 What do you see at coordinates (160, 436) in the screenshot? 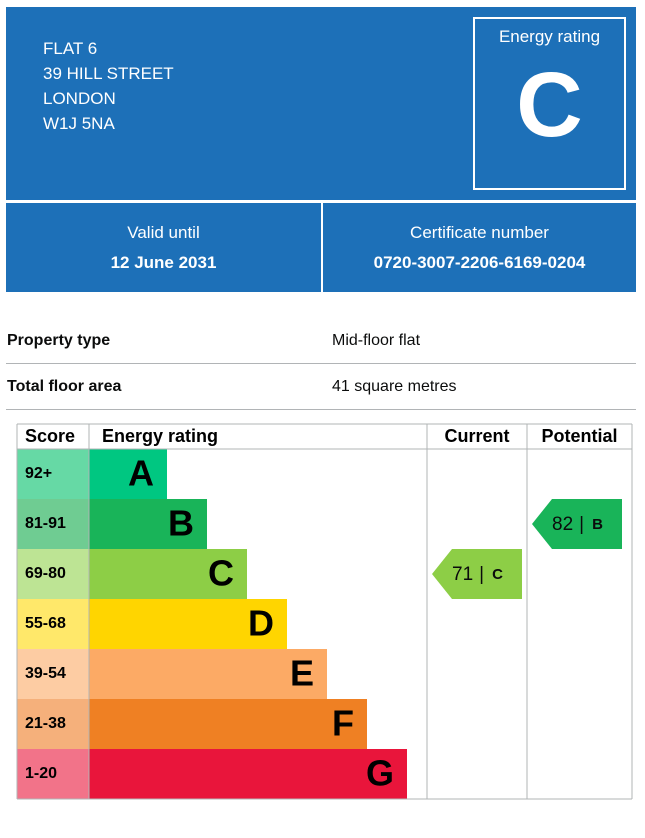
I see `column-header: Energy rating` at bounding box center [160, 436].